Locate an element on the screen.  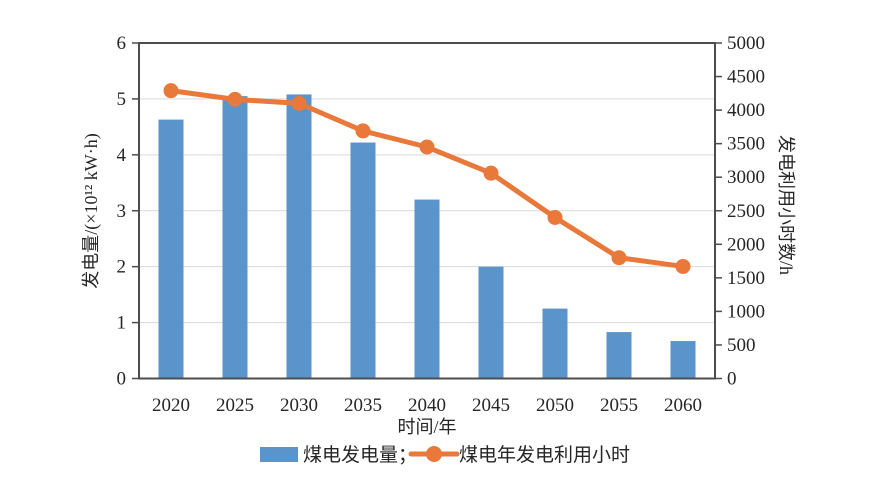
legend-bar-swatch is located at coordinates (279, 454).